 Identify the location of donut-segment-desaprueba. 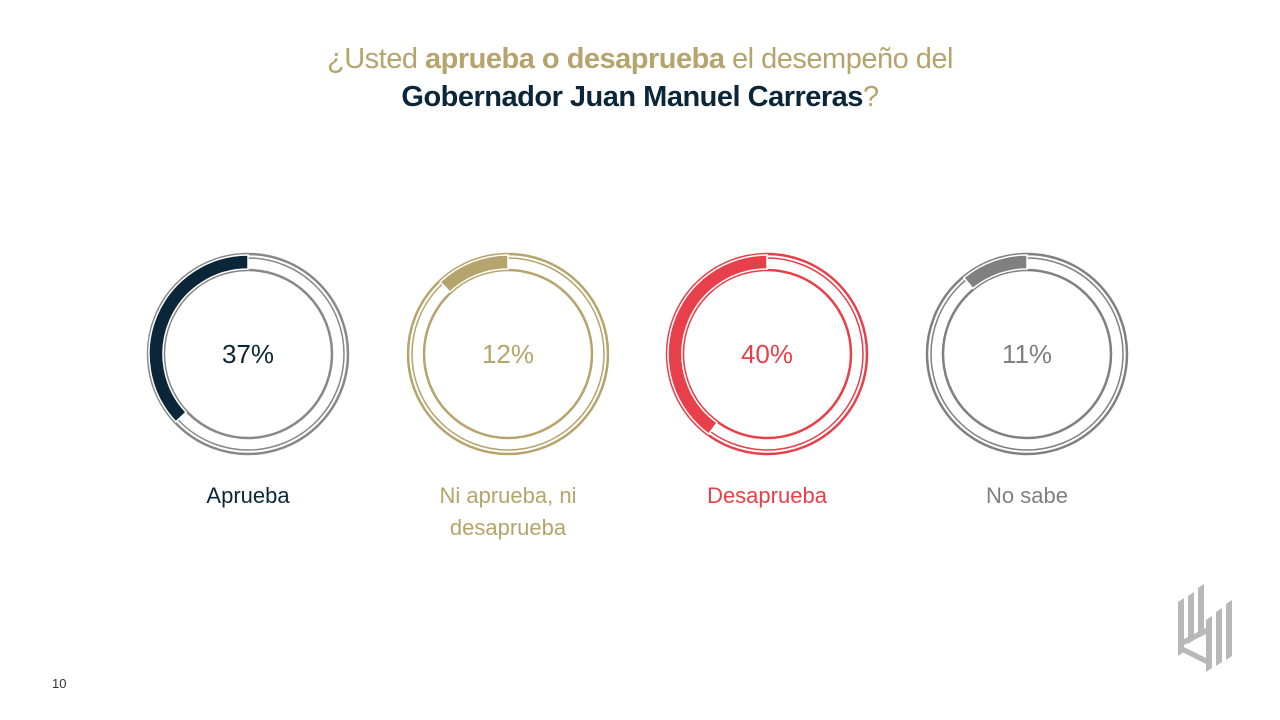
(717, 345).